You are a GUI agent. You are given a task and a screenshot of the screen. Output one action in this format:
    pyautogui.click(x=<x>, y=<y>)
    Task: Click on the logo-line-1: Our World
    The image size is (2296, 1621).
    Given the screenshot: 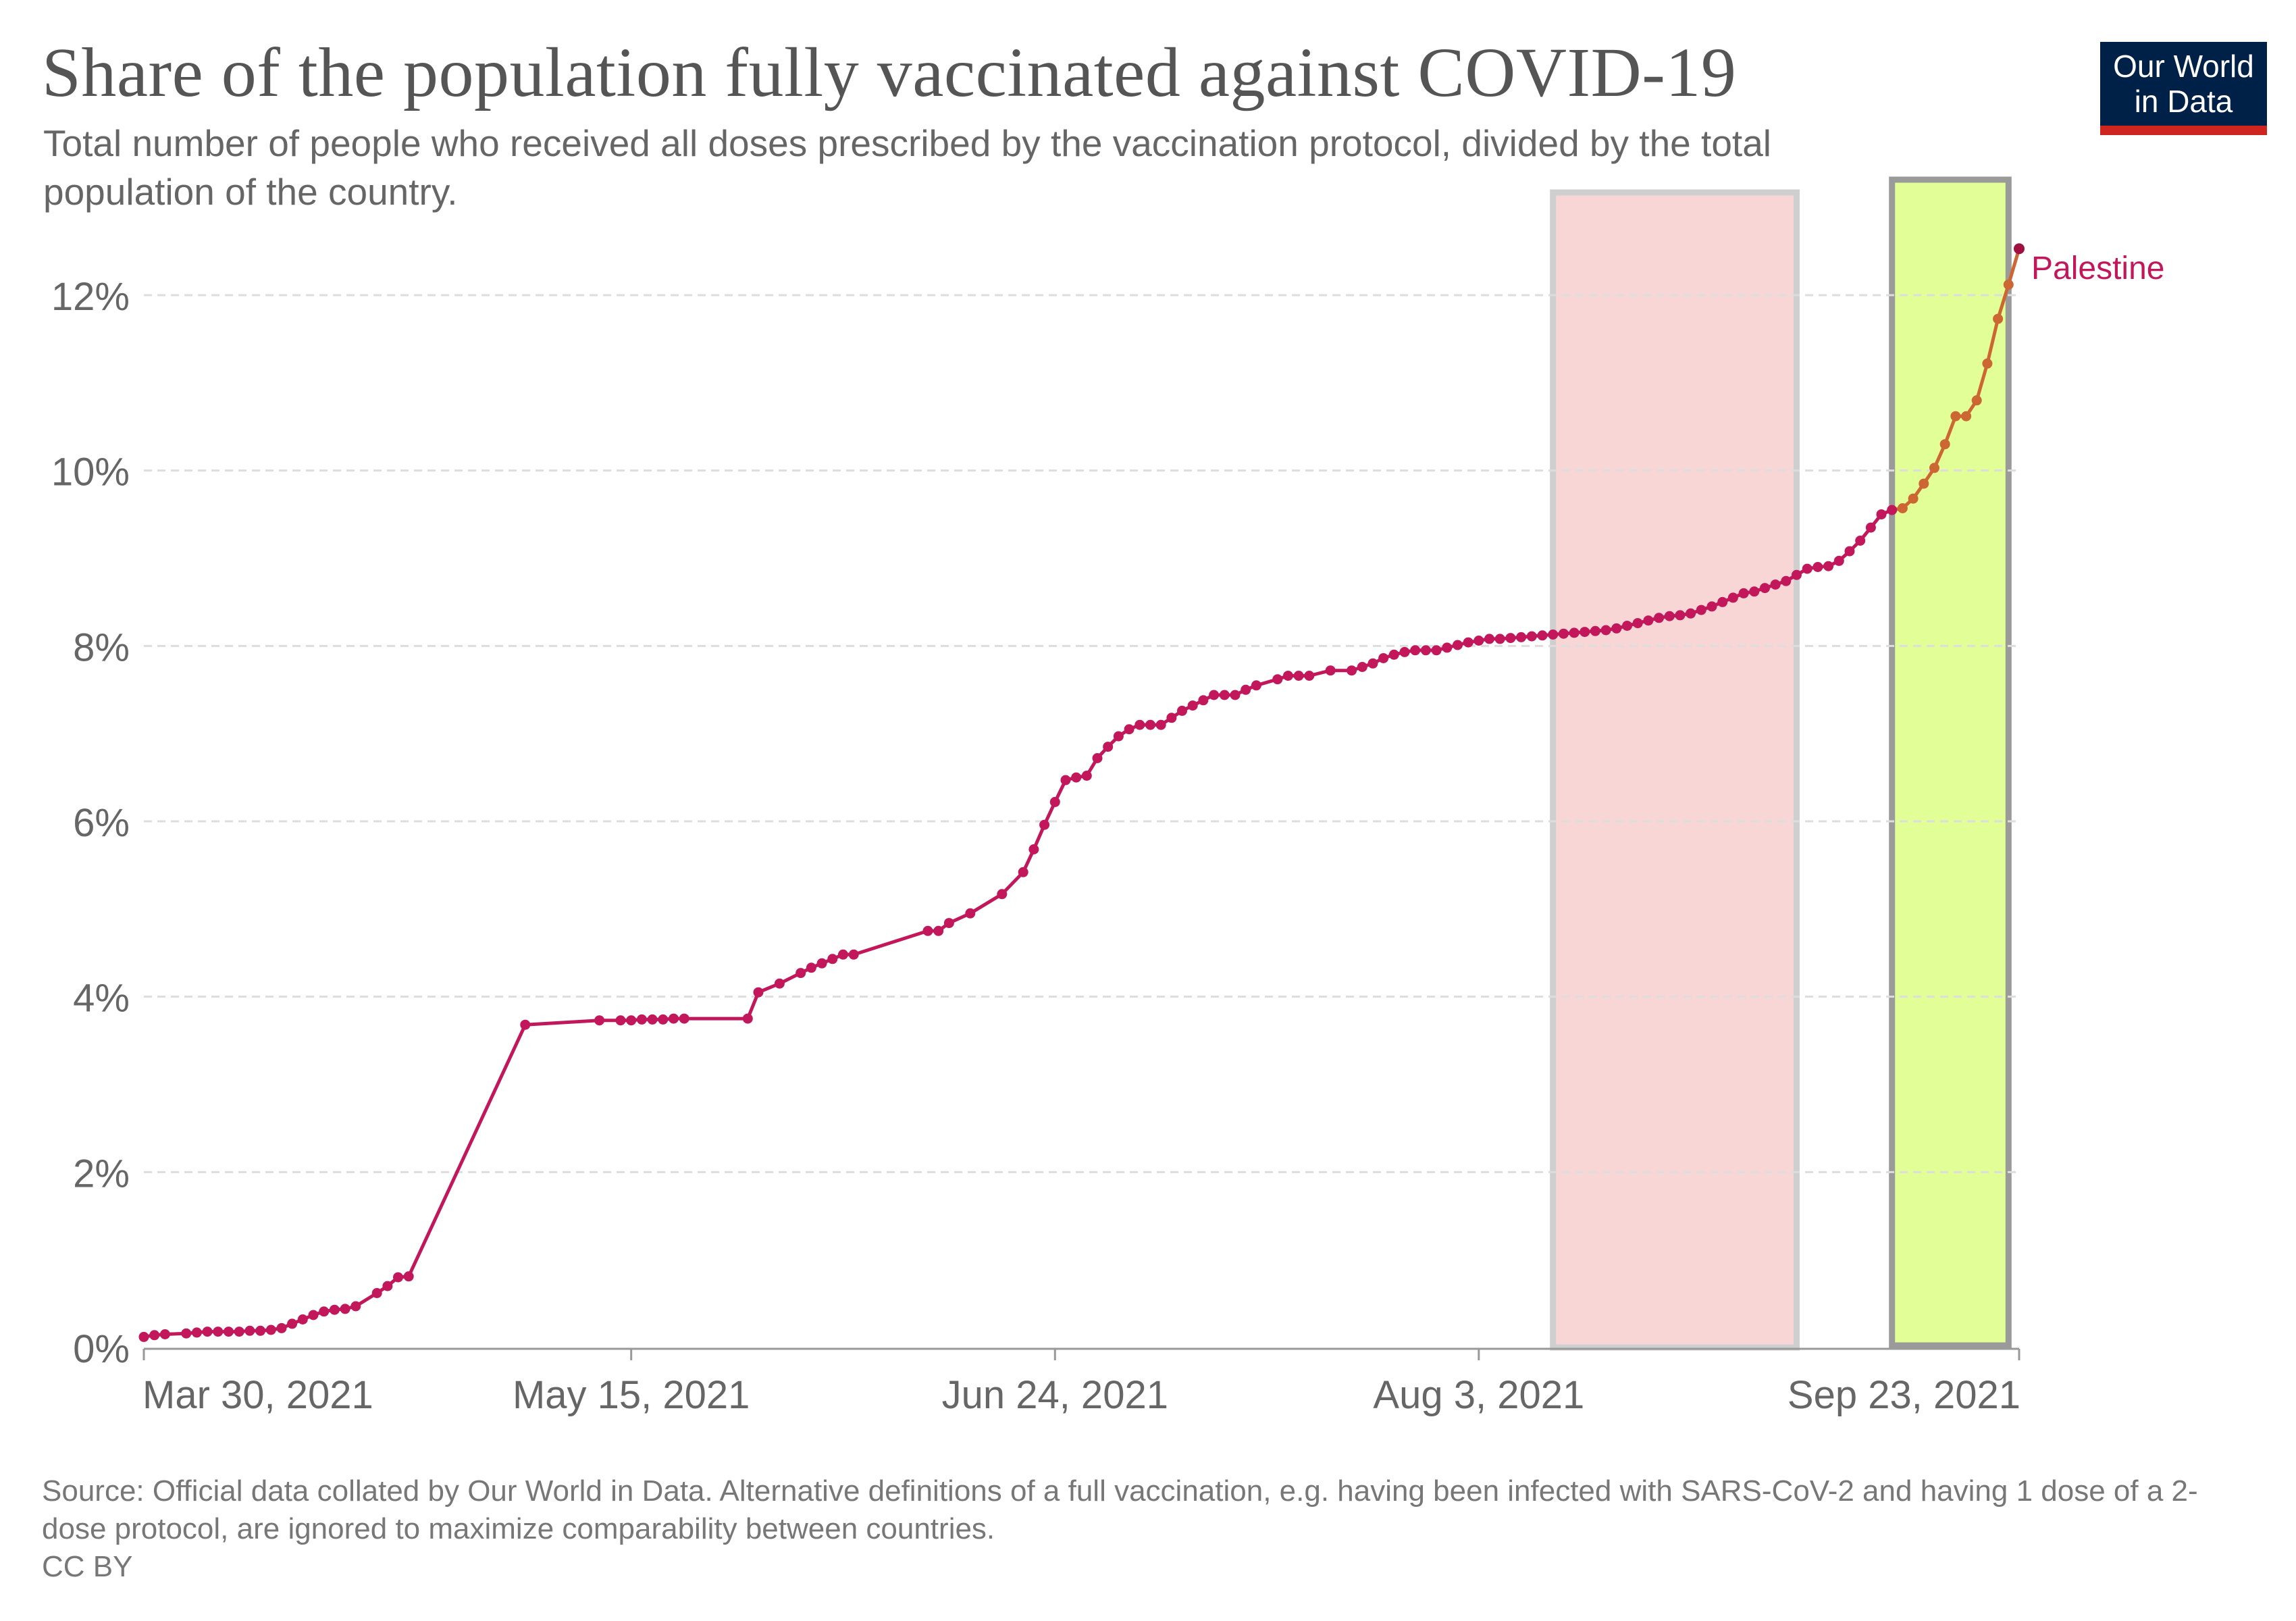 What is the action you would take?
    pyautogui.click(x=2183, y=66)
    